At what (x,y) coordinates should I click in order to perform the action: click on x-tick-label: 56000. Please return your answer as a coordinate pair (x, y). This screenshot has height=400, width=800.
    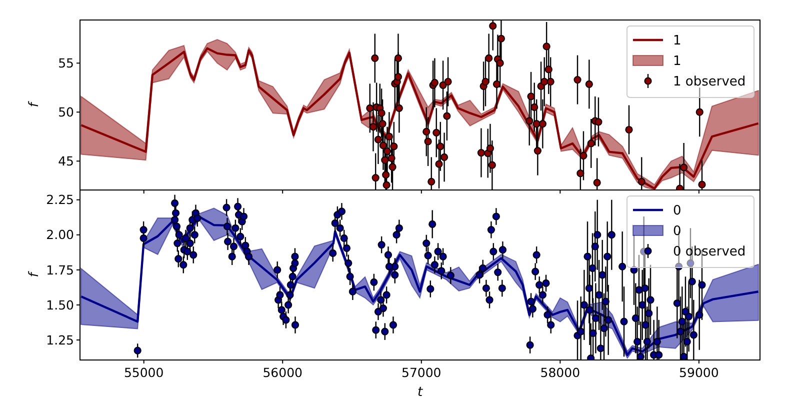
    Looking at the image, I should click on (282, 372).